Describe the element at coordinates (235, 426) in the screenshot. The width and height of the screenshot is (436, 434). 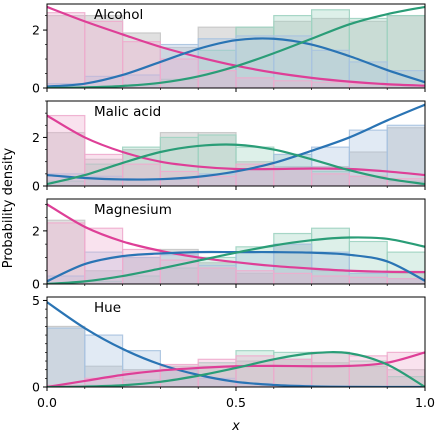
I see `x-axis-label: x` at that location.